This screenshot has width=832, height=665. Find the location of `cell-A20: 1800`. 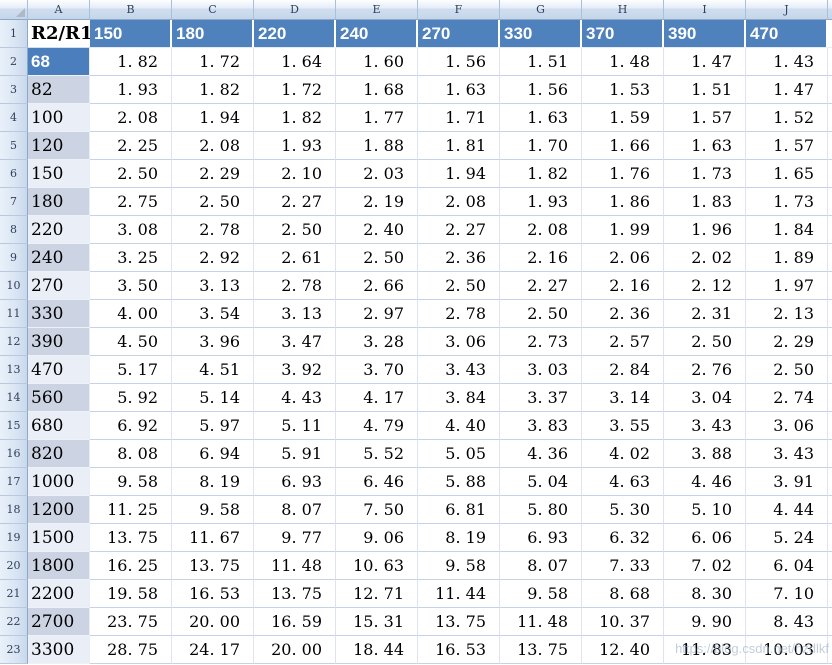

cell-A20: 1800 is located at coordinates (59, 566).